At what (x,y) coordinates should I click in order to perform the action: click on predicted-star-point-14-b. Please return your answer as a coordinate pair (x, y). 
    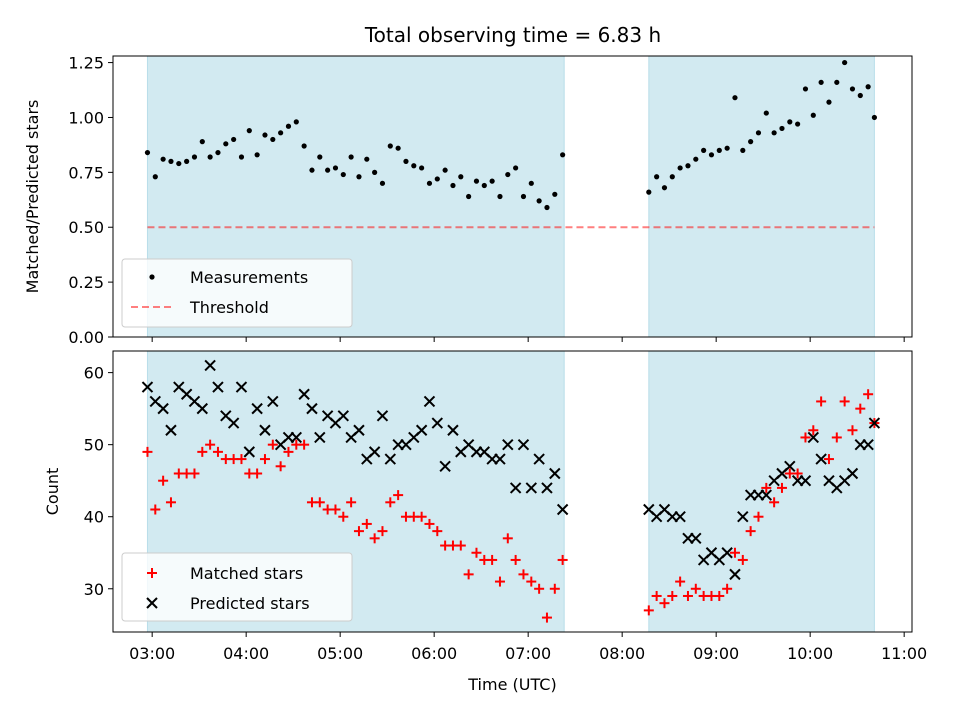
    Looking at the image, I should click on (257, 408).